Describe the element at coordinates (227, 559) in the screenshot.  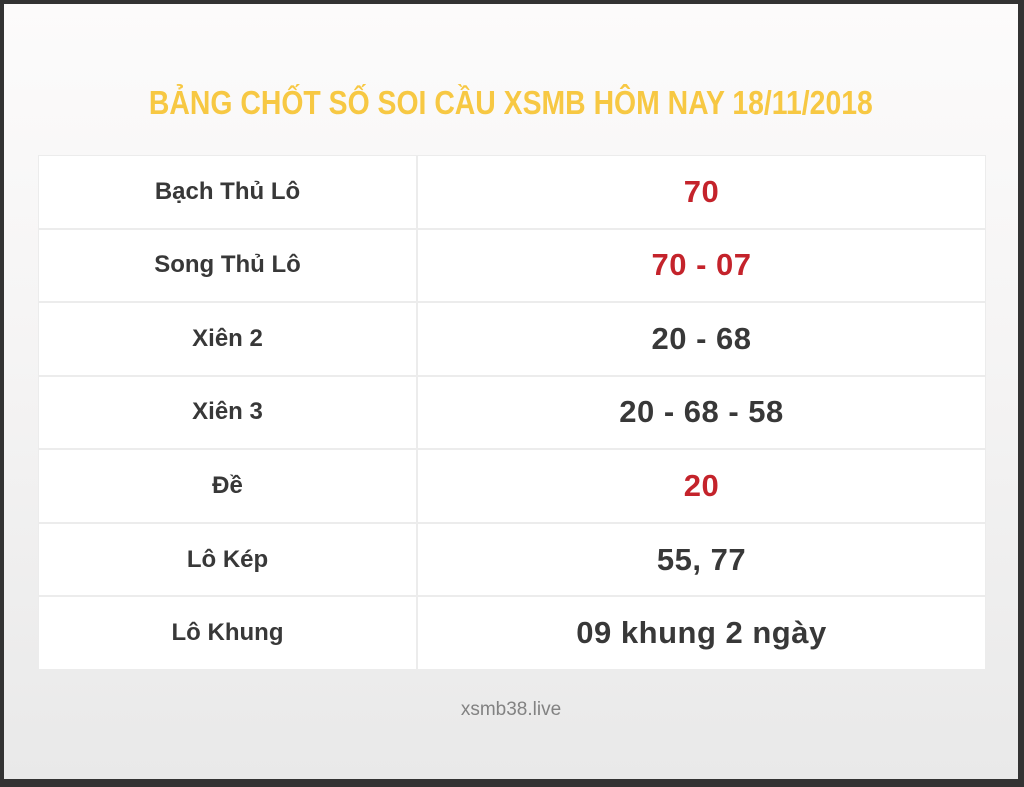
I see `row-label: Lô Kép` at that location.